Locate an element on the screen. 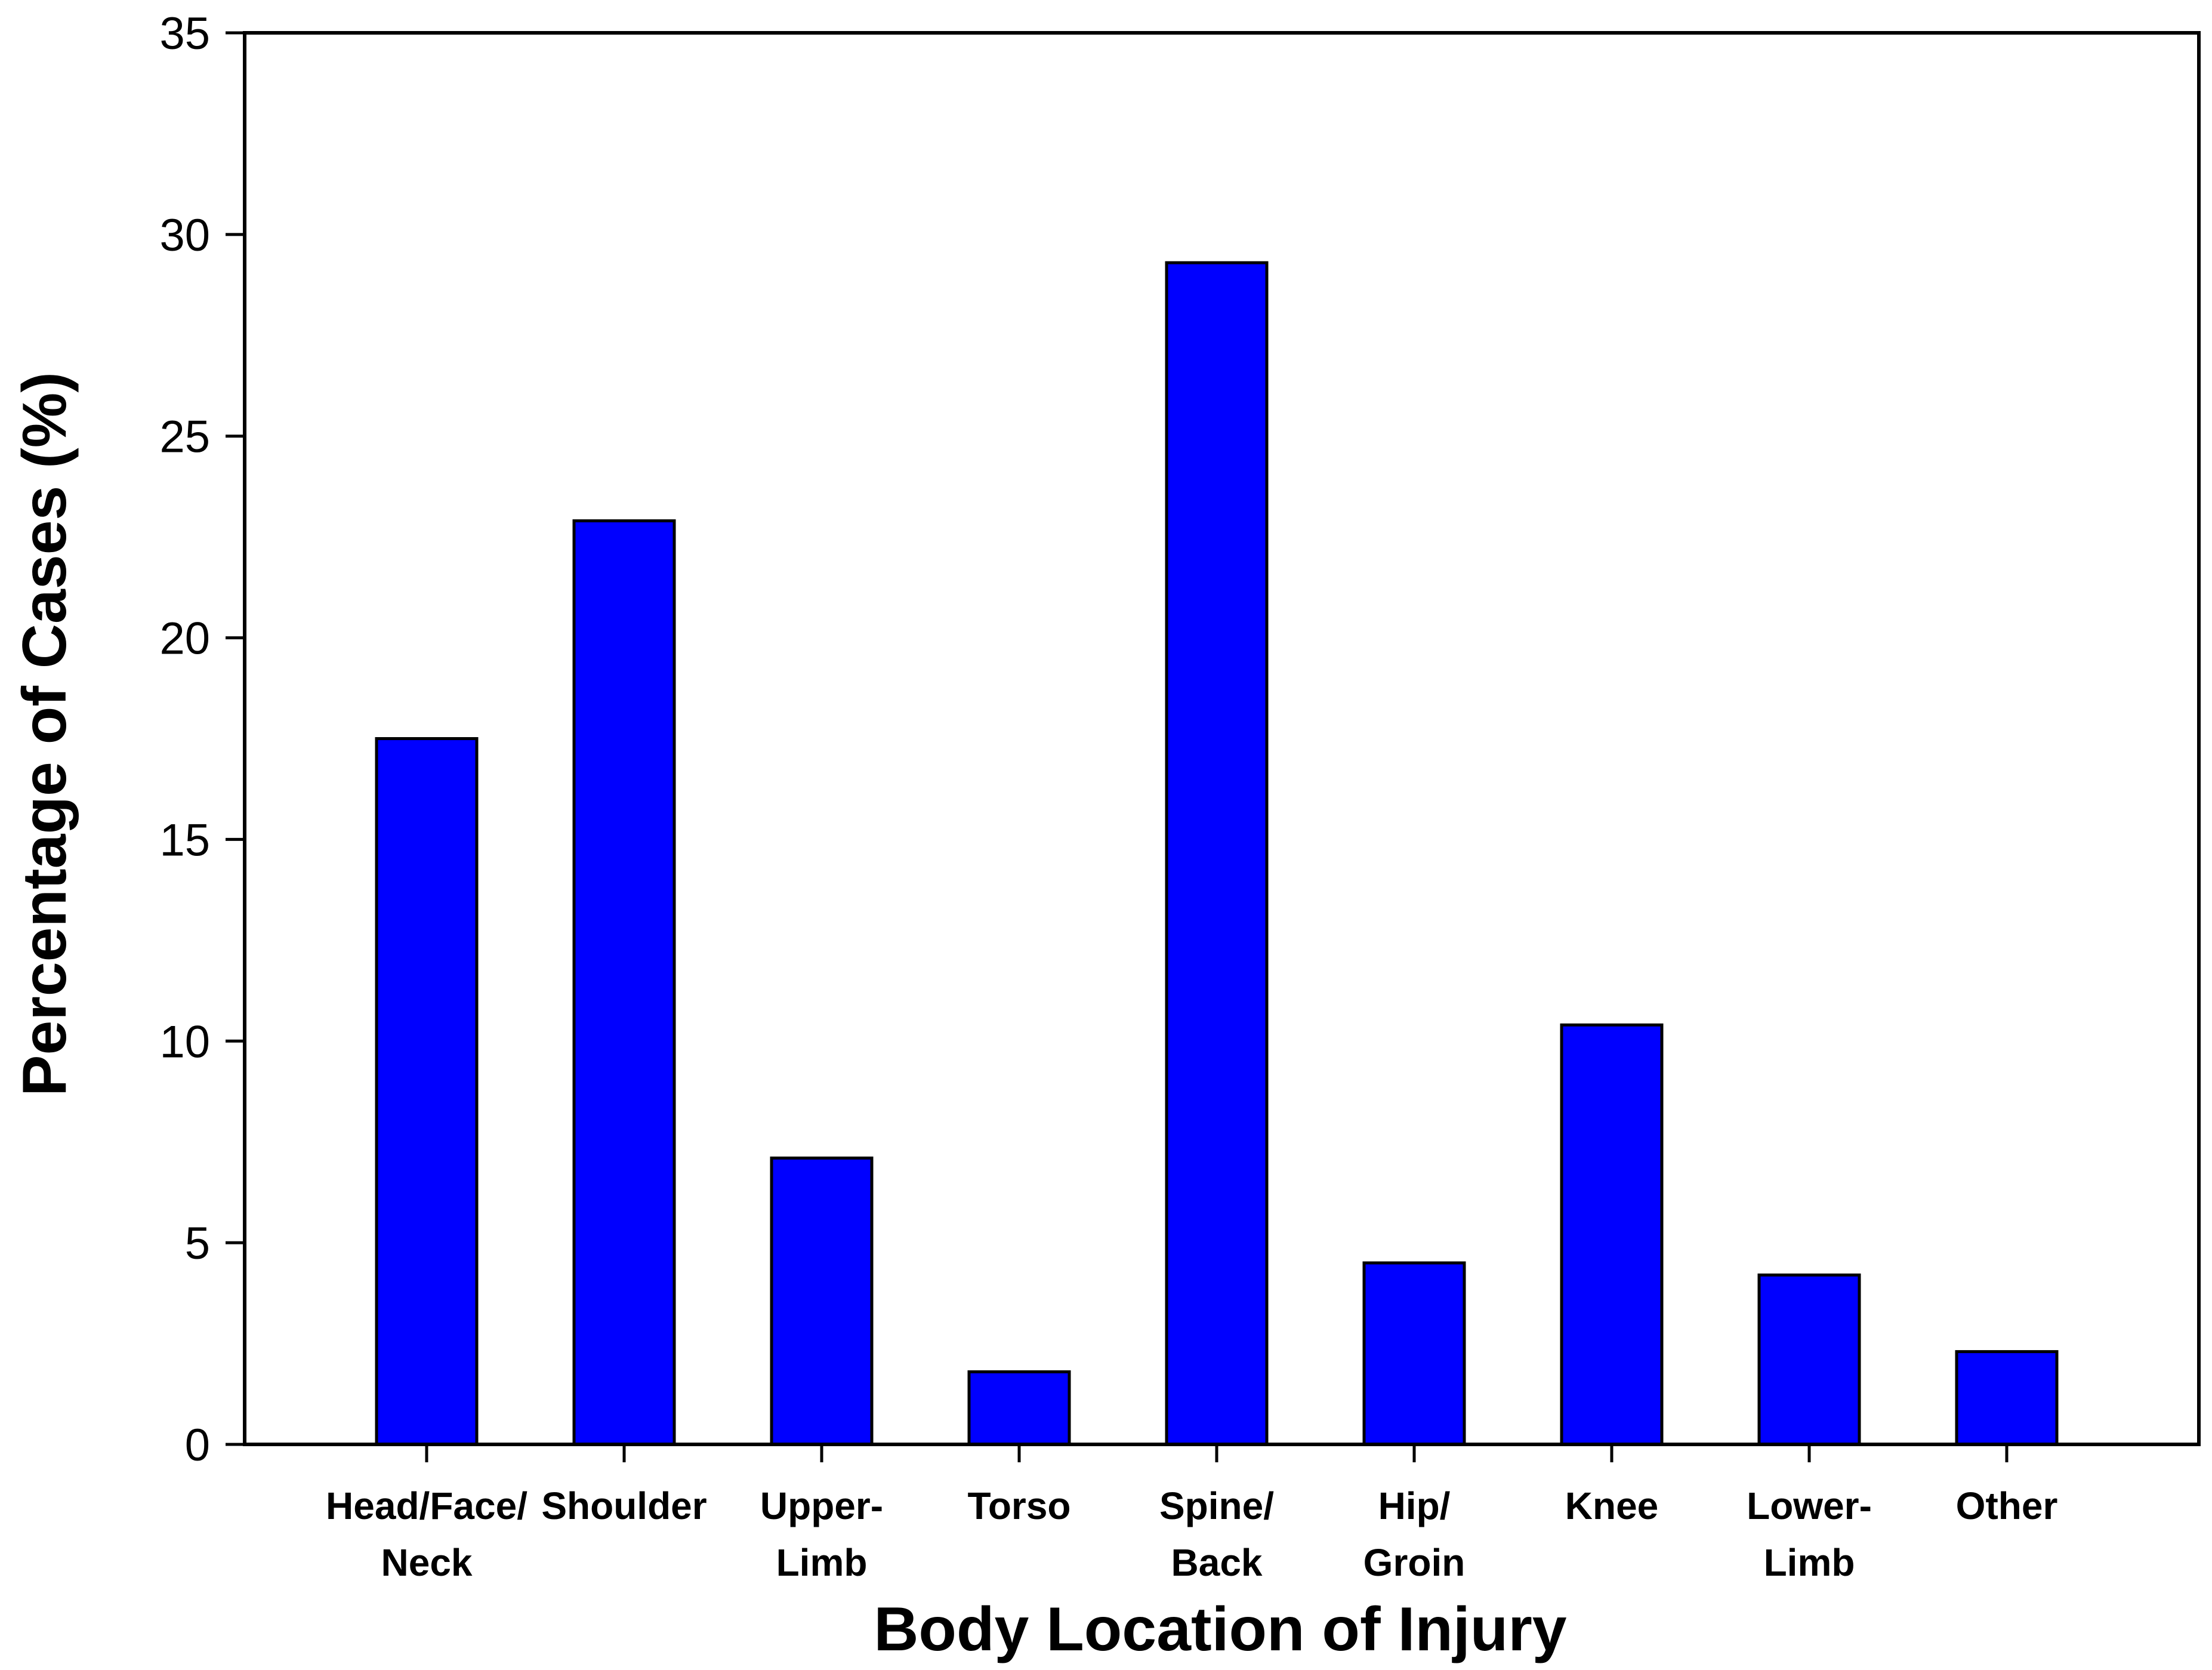 The width and height of the screenshot is (2212, 1670). x-category-label-line: Torso is located at coordinates (1018, 1505).